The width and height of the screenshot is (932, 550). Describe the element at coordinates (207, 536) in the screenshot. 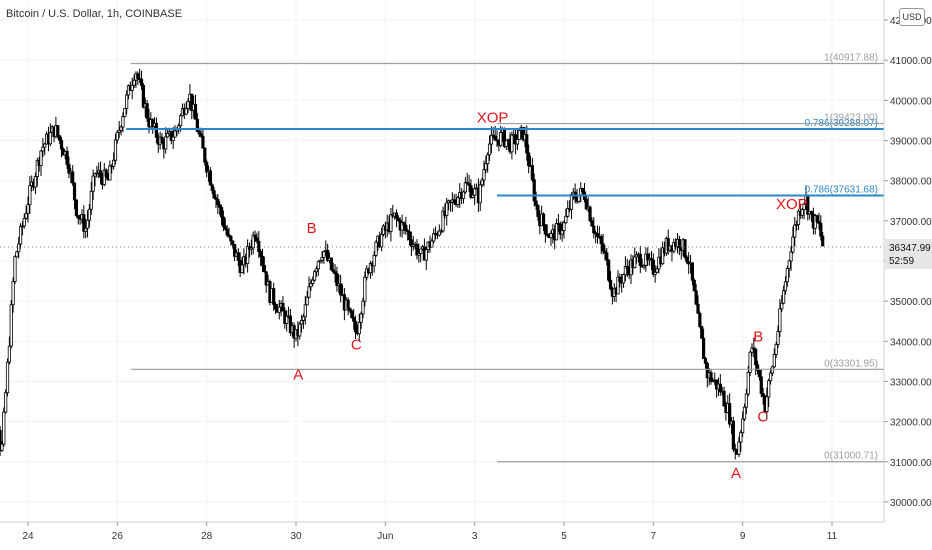

I see `time-axis-label: 28` at that location.